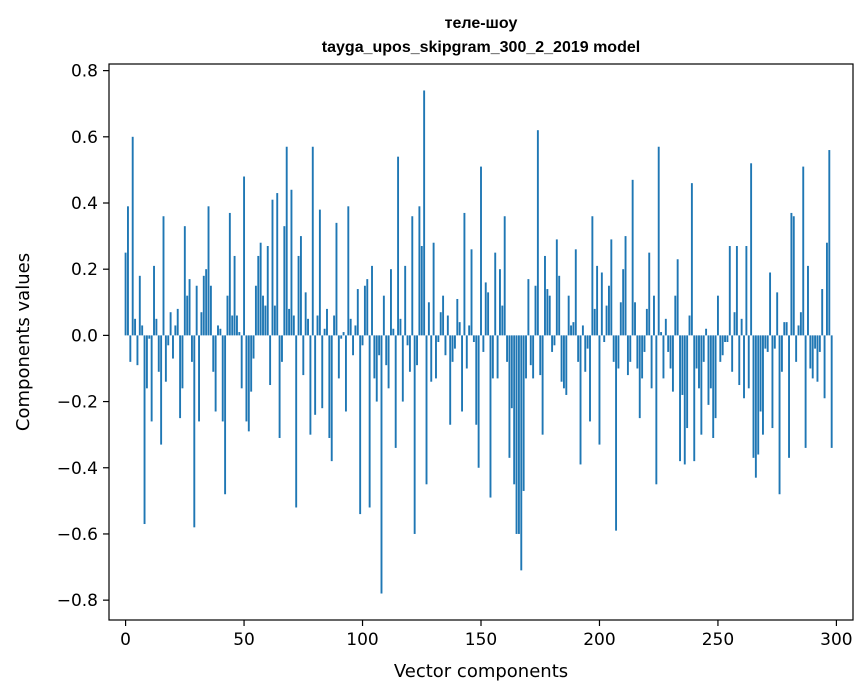  What do you see at coordinates (718, 640) in the screenshot?
I see `x-tick-label: 250` at bounding box center [718, 640].